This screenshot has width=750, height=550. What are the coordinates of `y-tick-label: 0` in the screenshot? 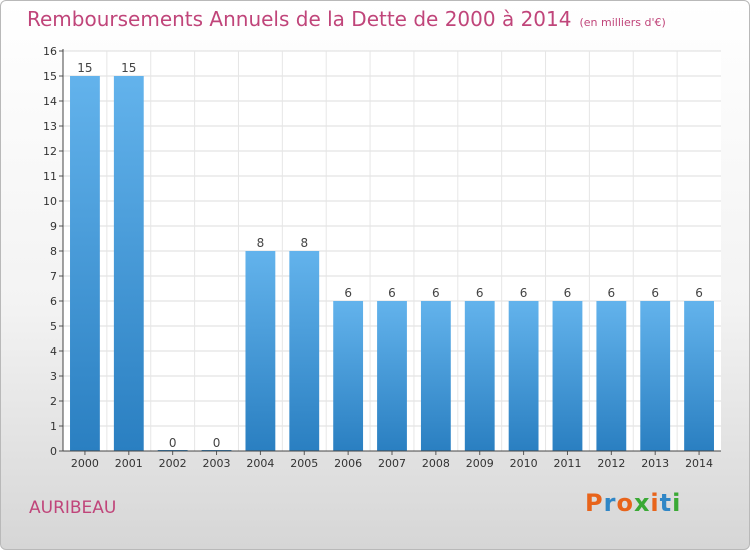 It's located at (53, 451).